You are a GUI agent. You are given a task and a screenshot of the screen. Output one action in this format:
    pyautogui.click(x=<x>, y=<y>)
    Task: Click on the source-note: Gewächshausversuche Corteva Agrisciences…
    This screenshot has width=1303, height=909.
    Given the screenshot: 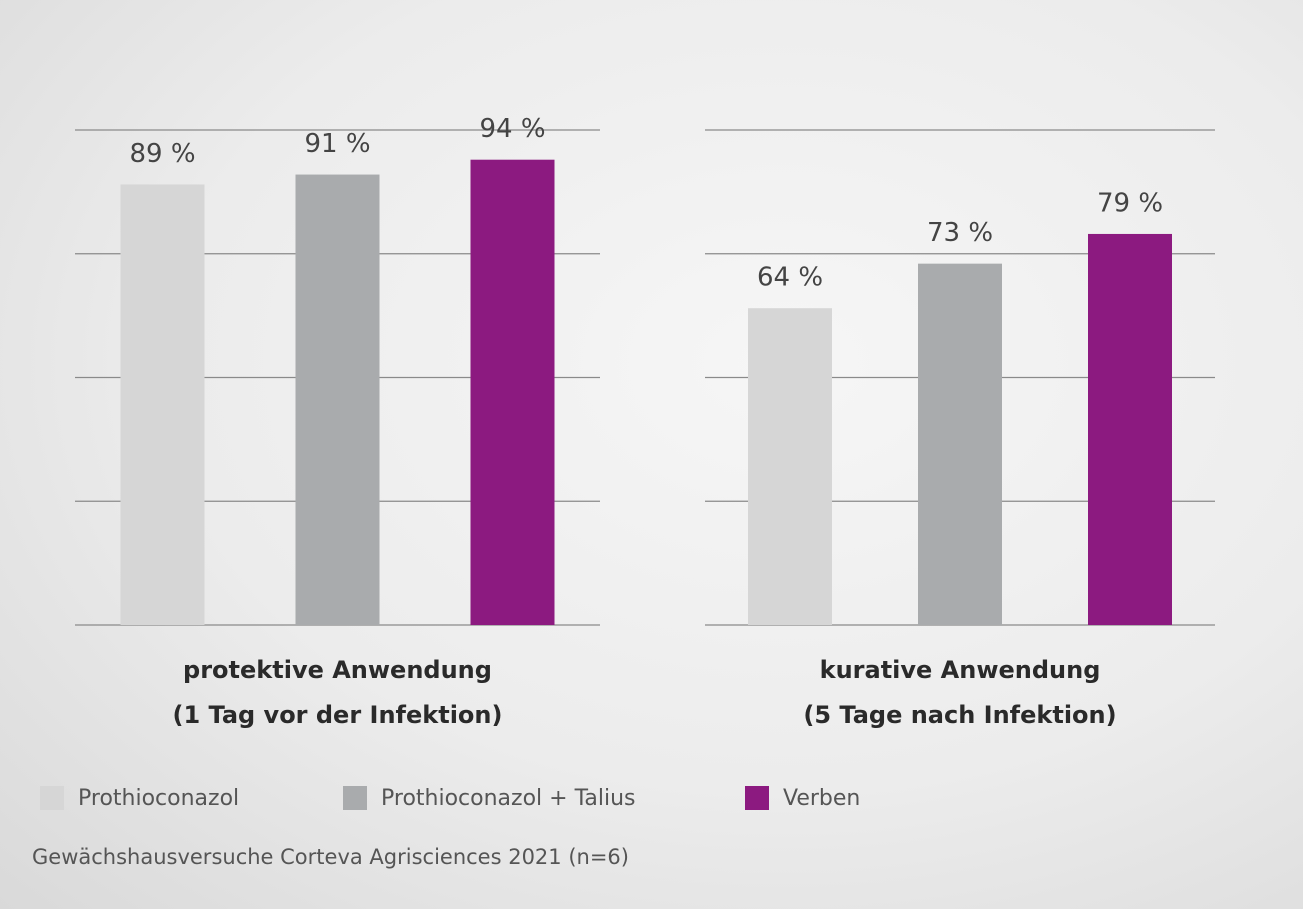 What is the action you would take?
    pyautogui.click(x=330, y=857)
    